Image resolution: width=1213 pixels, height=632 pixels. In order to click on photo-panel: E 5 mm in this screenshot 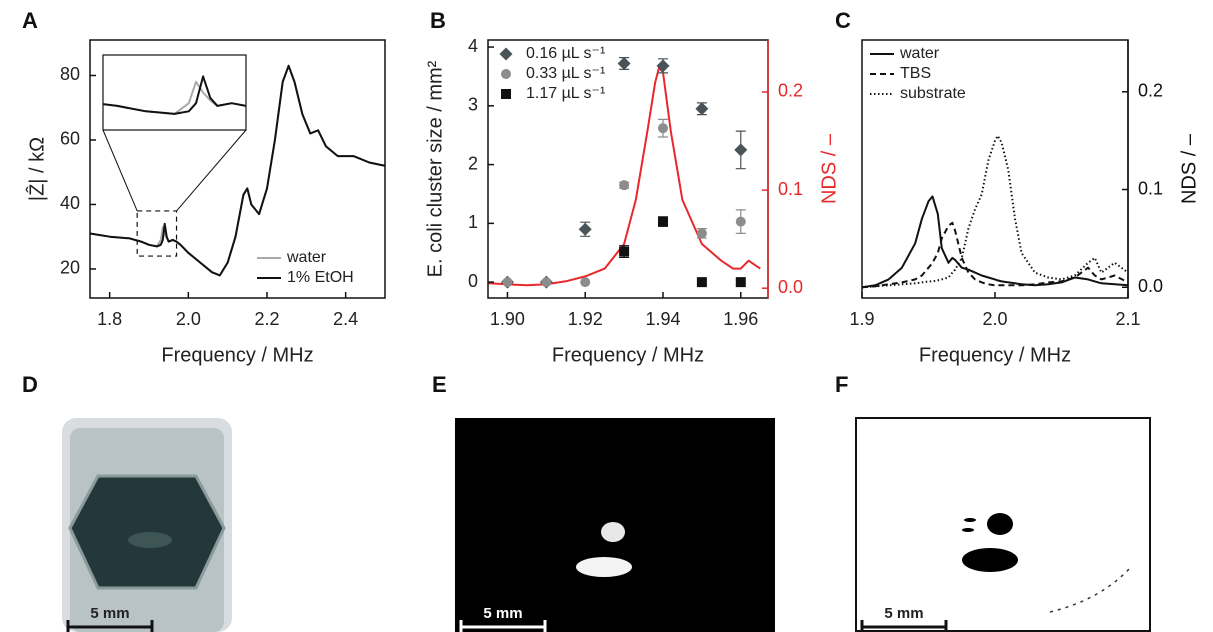, I will do `click(603, 502)`.